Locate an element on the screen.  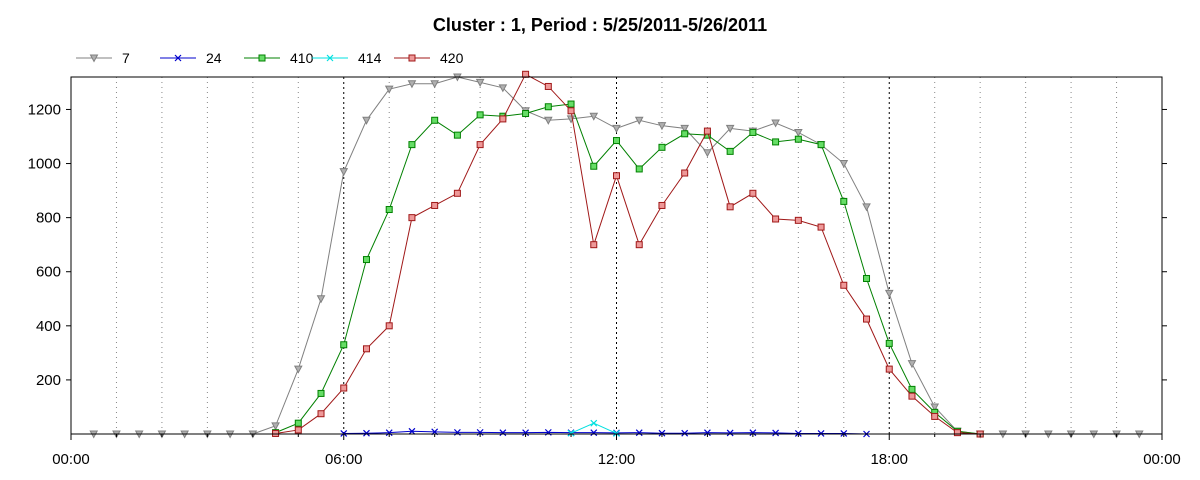
y-tick-label: 200 is located at coordinates (48, 380).